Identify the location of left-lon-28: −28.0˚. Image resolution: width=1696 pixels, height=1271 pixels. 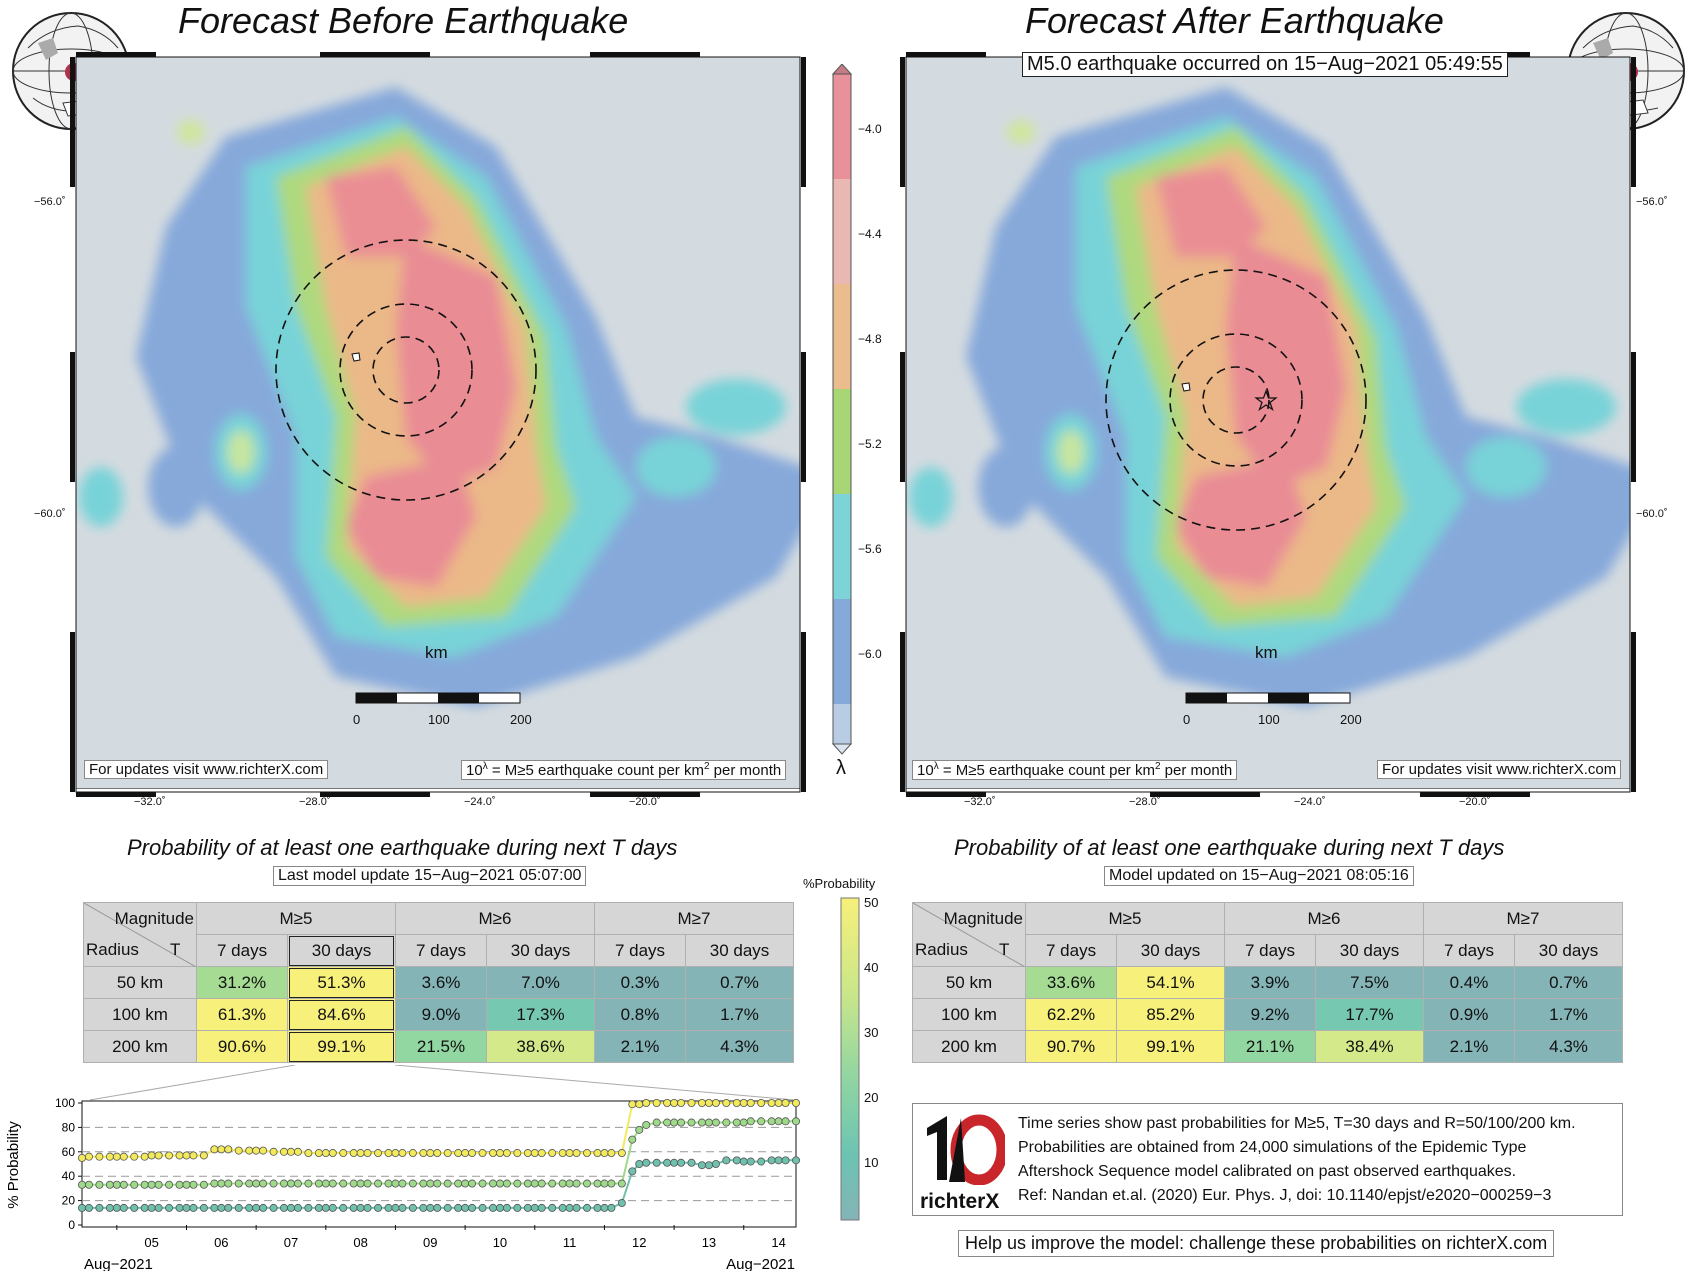
(315, 802).